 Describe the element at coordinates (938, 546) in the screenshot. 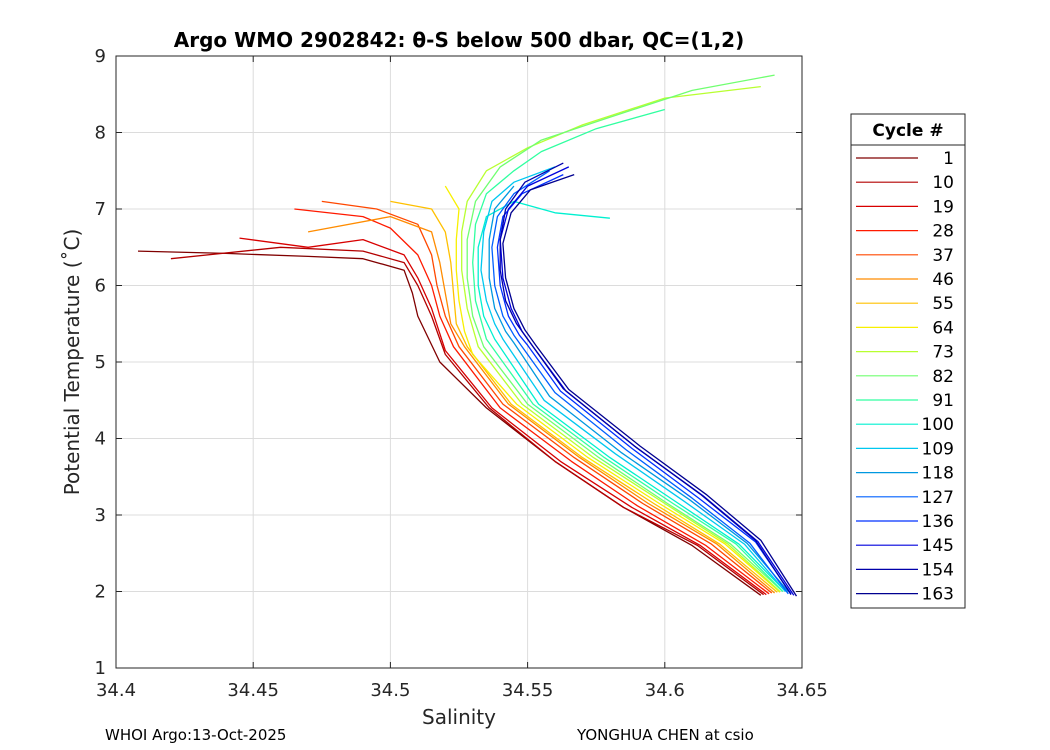

I see `legend-label-145: 145` at that location.